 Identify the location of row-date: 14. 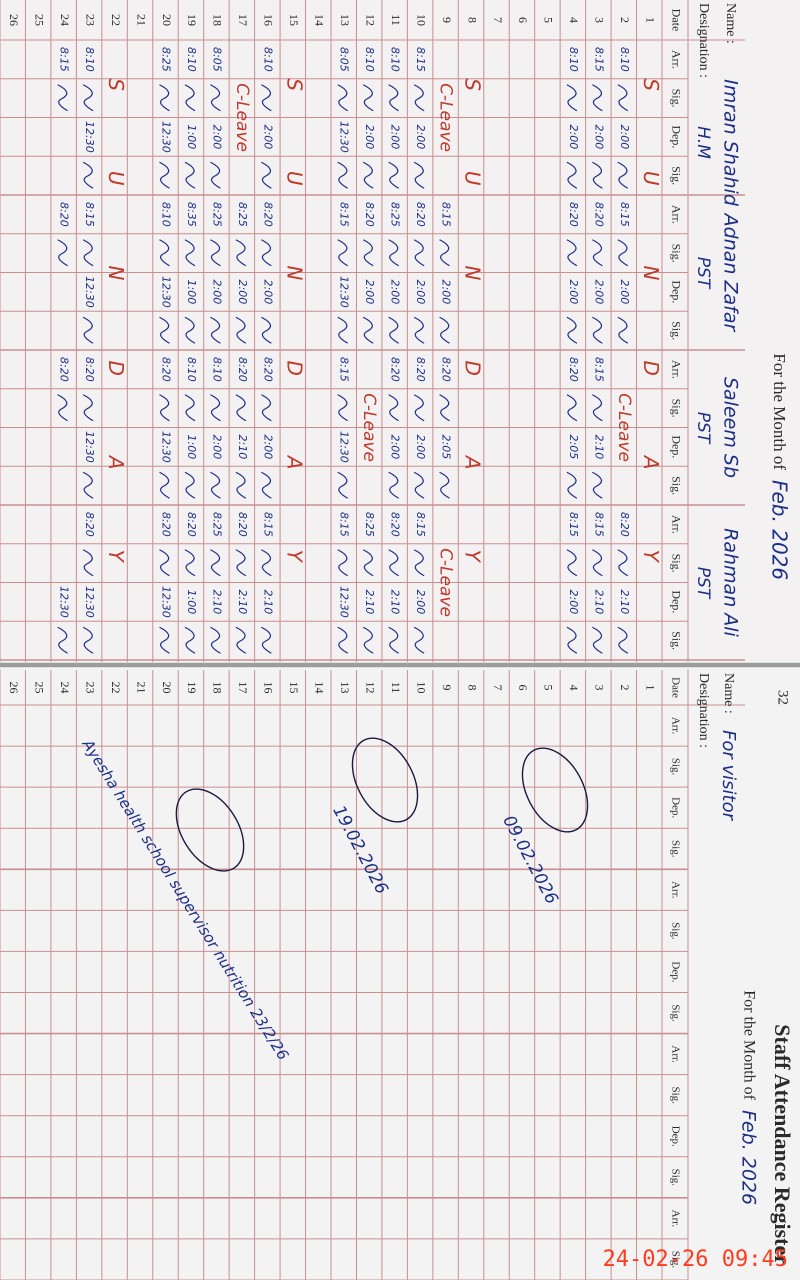
(320, 688).